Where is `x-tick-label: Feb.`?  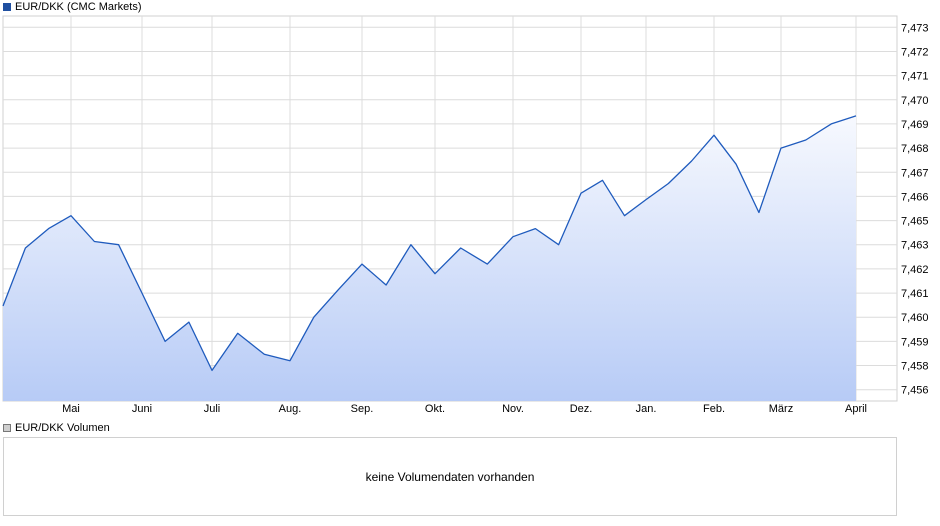 x-tick-label: Feb. is located at coordinates (714, 409).